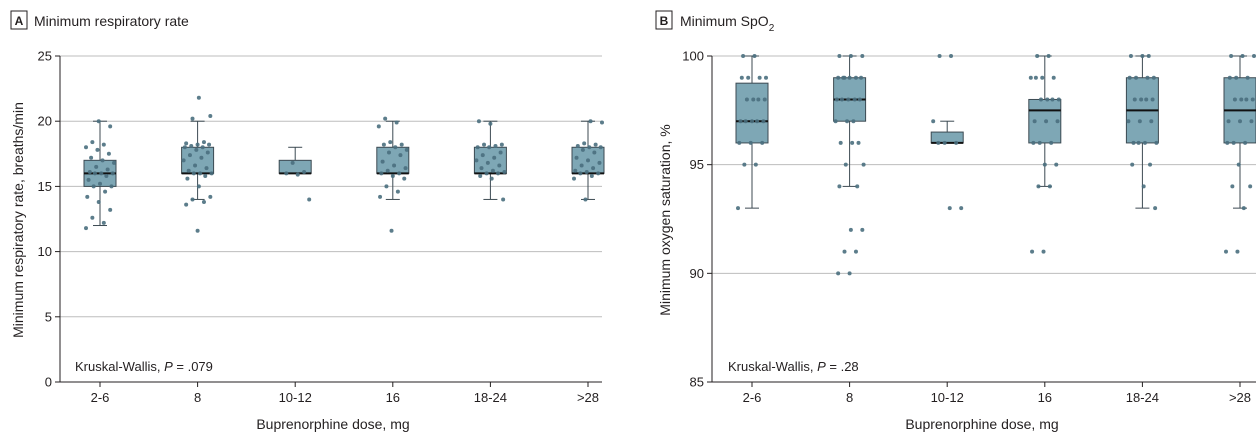  Describe the element at coordinates (197, 397) in the screenshot. I see `panel-a-x-tick-label: 8` at that location.